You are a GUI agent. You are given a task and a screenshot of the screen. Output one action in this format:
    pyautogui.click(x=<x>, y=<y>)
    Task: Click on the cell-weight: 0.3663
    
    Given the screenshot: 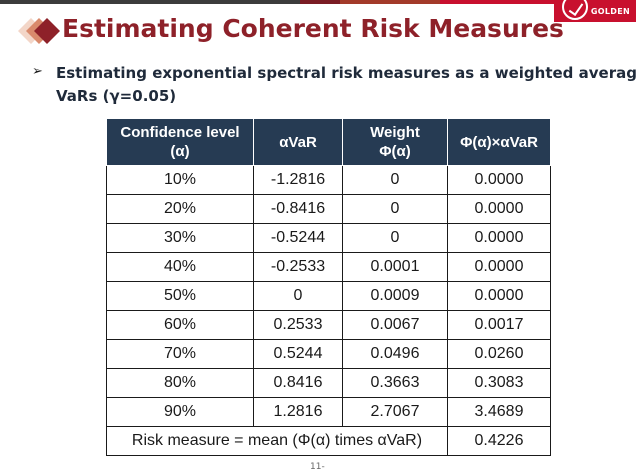 What is the action you would take?
    pyautogui.click(x=395, y=383)
    